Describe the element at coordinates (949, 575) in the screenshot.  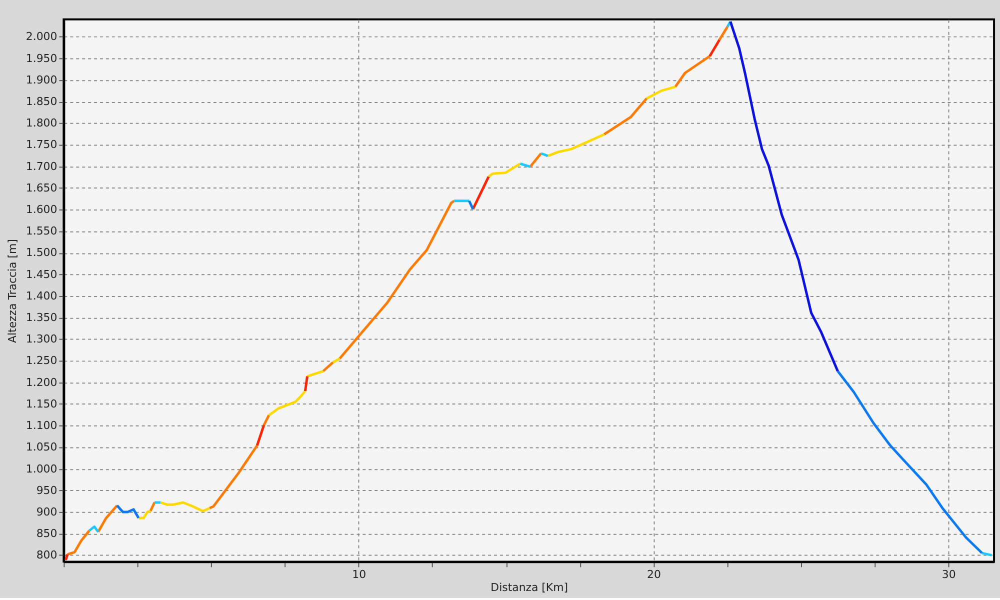
I see `x-tick-label: 30` at that location.